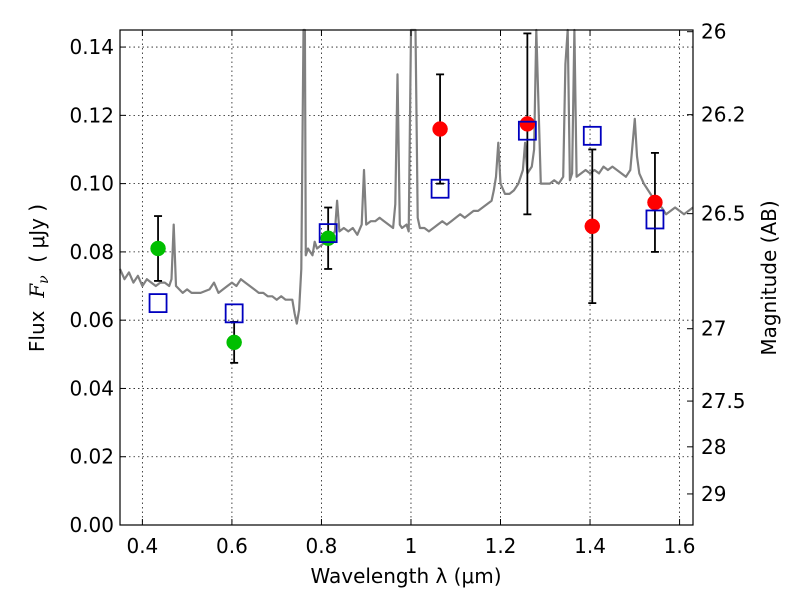 The image size is (800, 600). I want to click on magnitude-tick-label: 27.5, so click(723, 401).